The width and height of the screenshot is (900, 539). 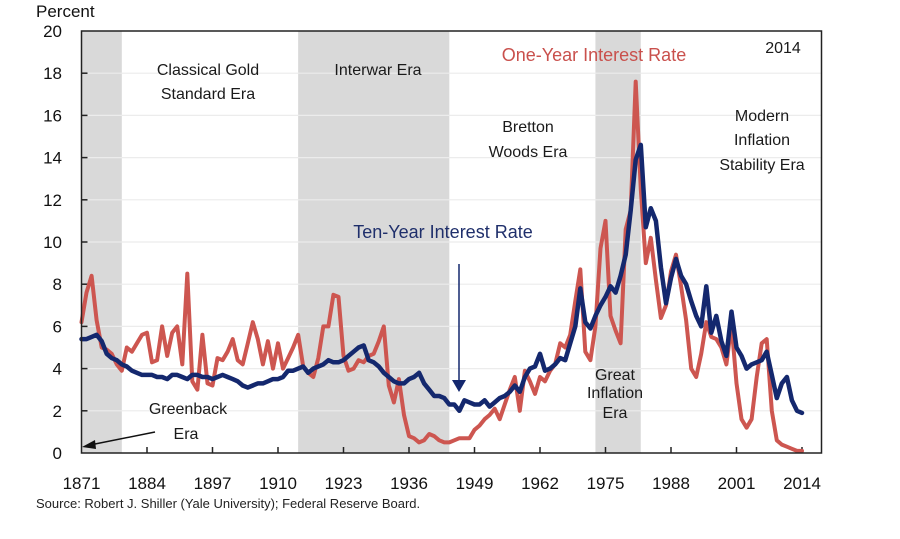 I want to click on y-tick-label-20: 20, so click(x=52, y=31).